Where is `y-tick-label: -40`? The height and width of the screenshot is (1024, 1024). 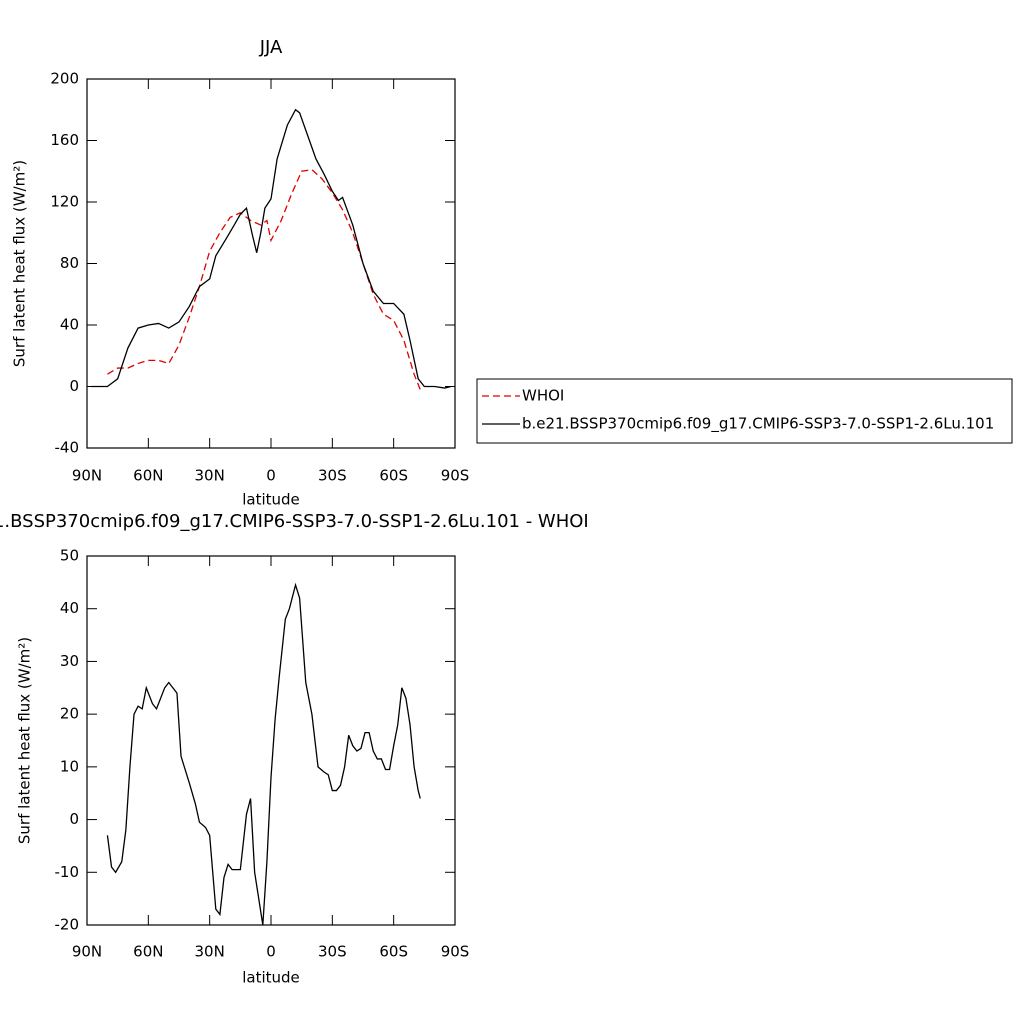
y-tick-label: -40 is located at coordinates (67, 448).